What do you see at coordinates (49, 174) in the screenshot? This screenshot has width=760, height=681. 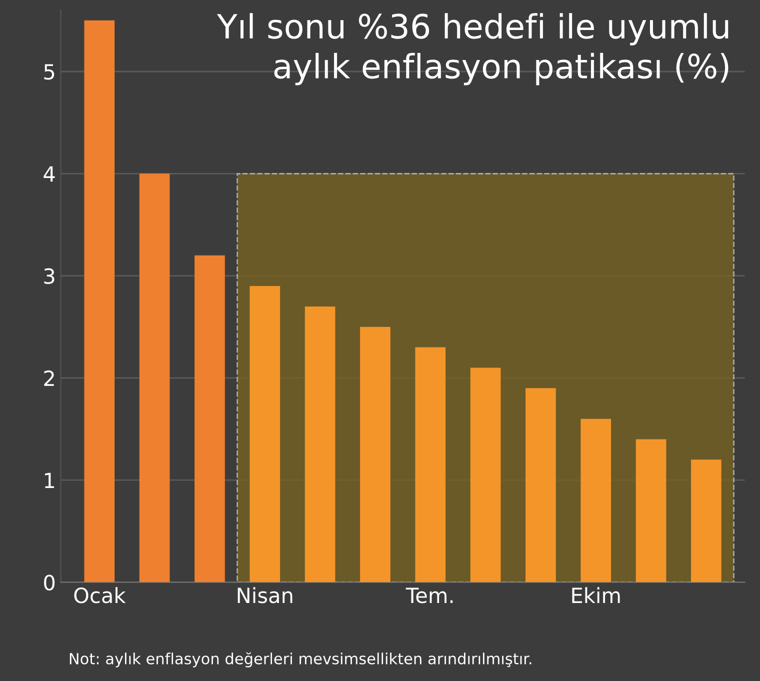 I see `y-tick-label: 4` at bounding box center [49, 174].